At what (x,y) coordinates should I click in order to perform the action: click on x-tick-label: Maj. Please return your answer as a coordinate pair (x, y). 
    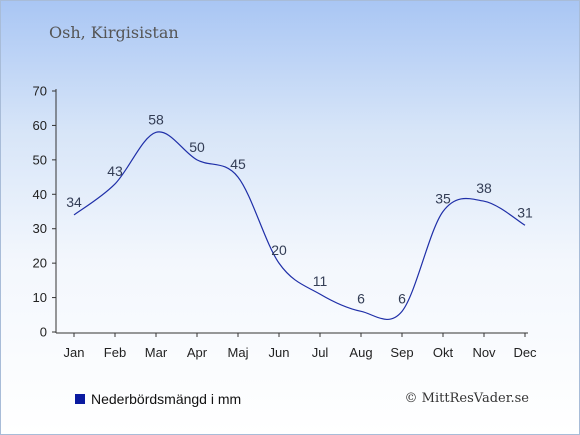
    Looking at the image, I should click on (238, 352).